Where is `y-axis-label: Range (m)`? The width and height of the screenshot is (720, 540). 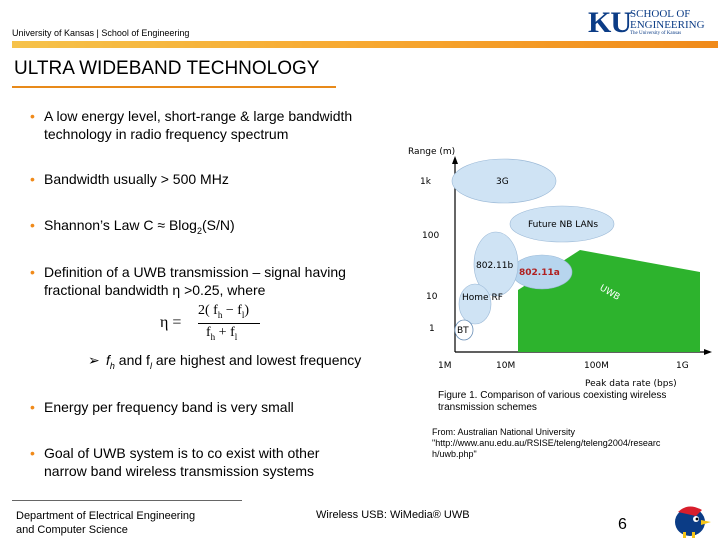
y-axis-label: Range (m) is located at coordinates (431, 152).